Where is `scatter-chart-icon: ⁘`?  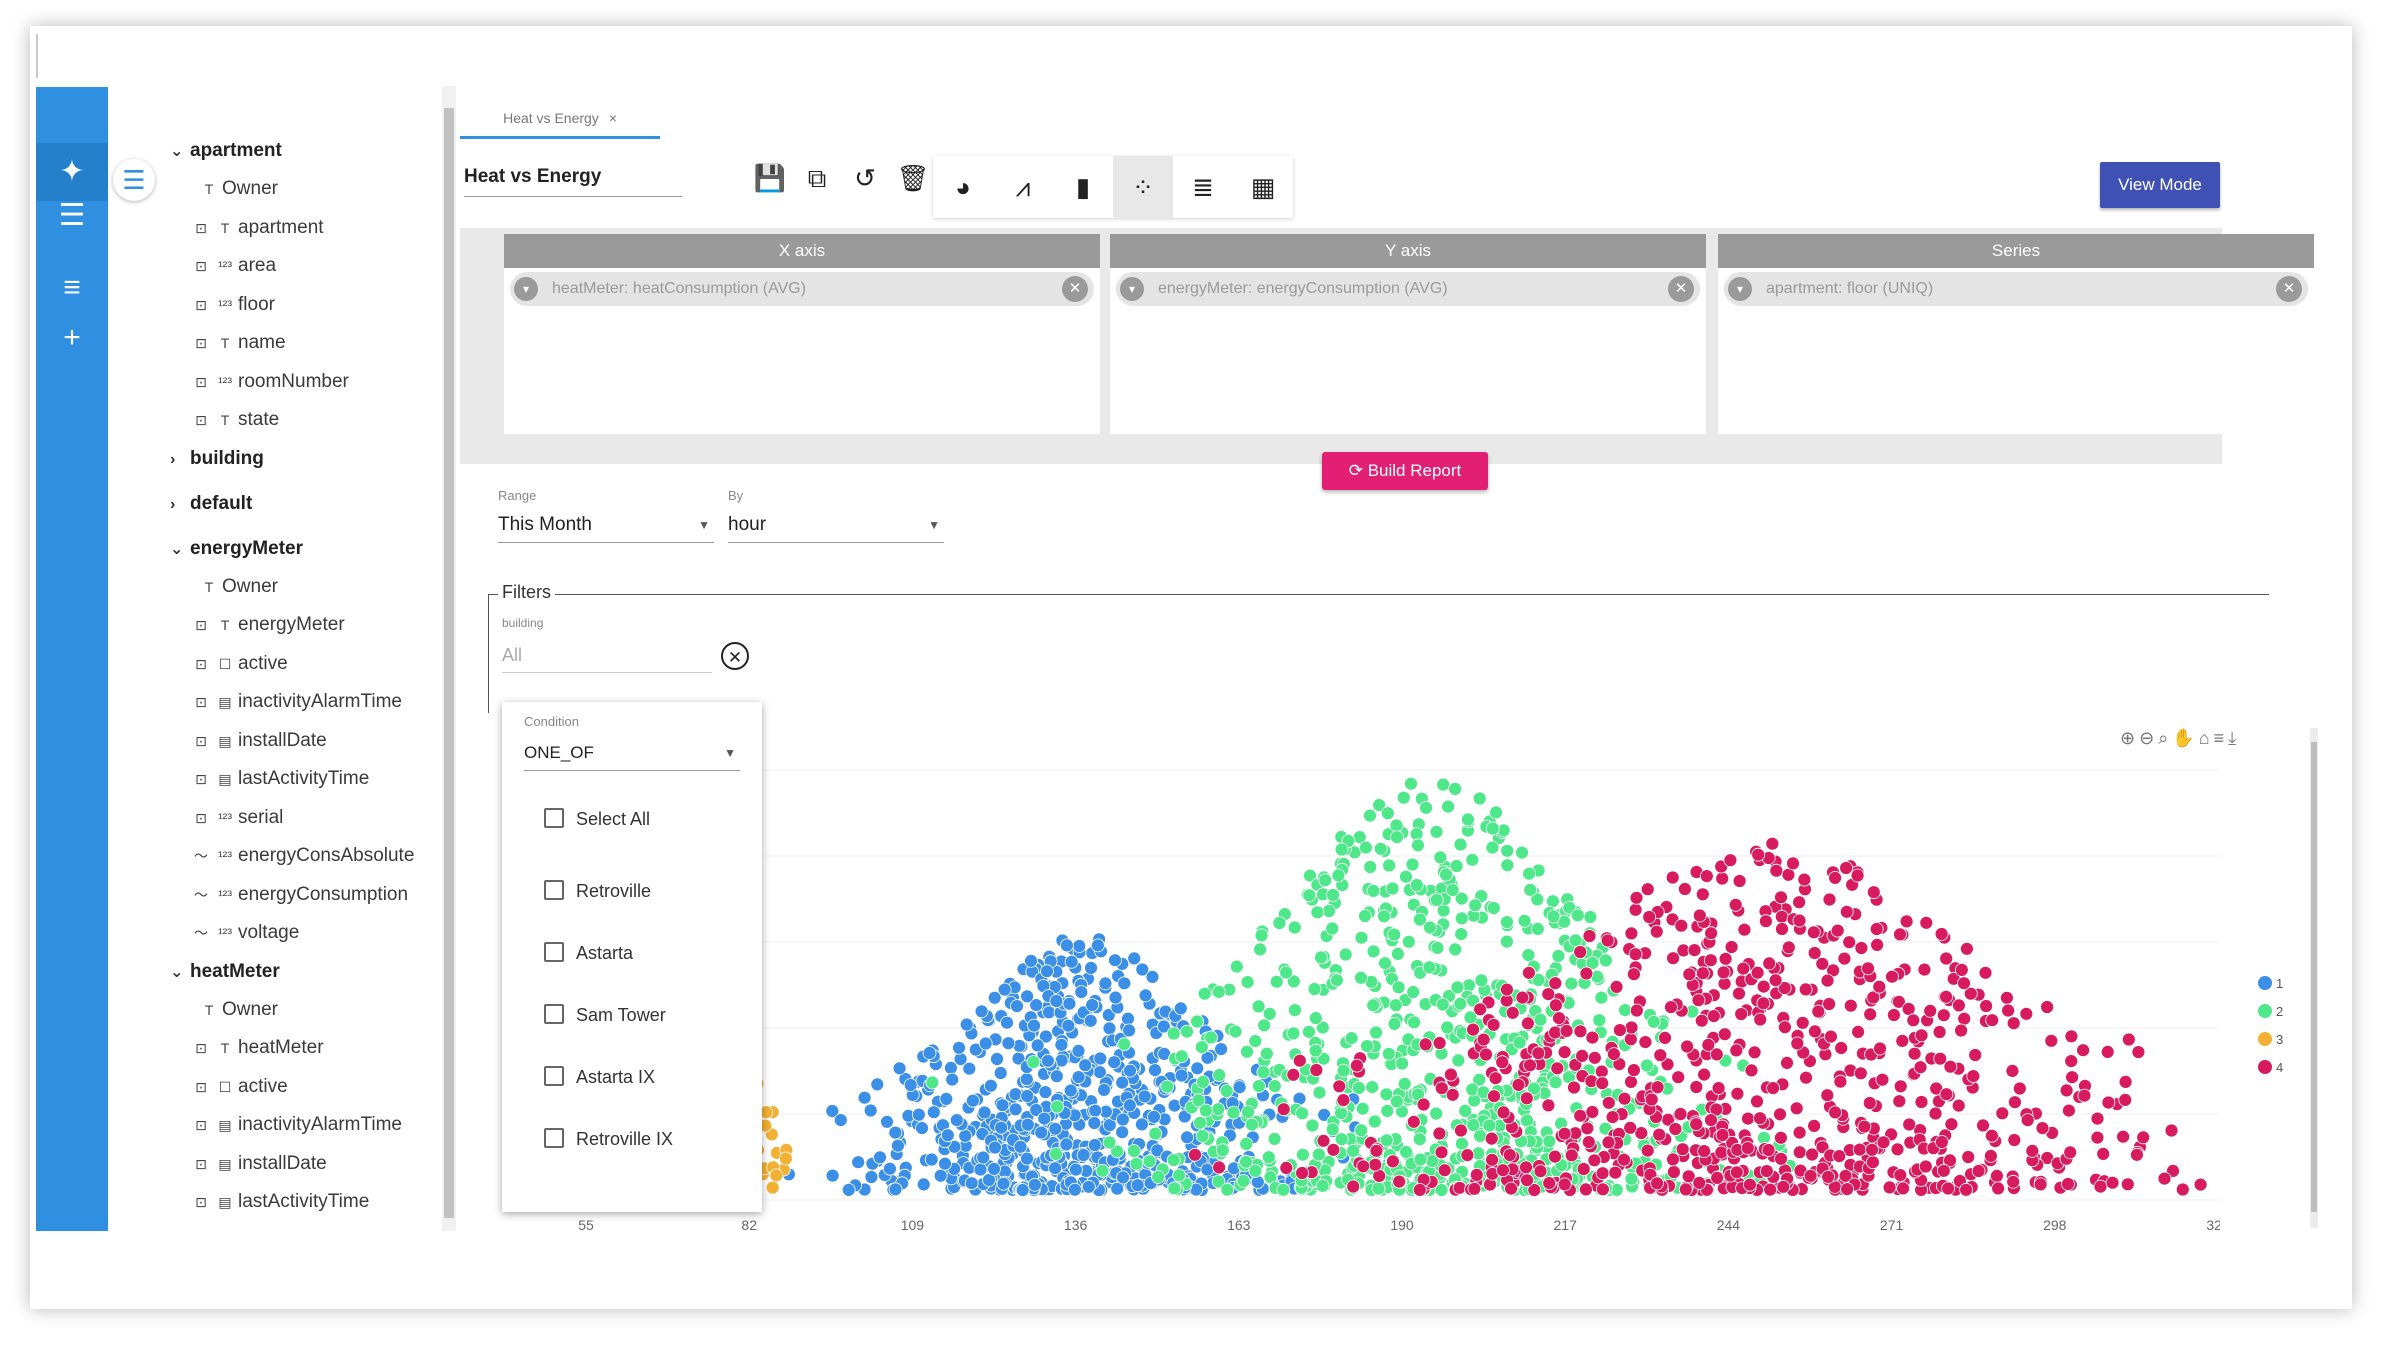
scatter-chart-icon: ⁘ is located at coordinates (1143, 187).